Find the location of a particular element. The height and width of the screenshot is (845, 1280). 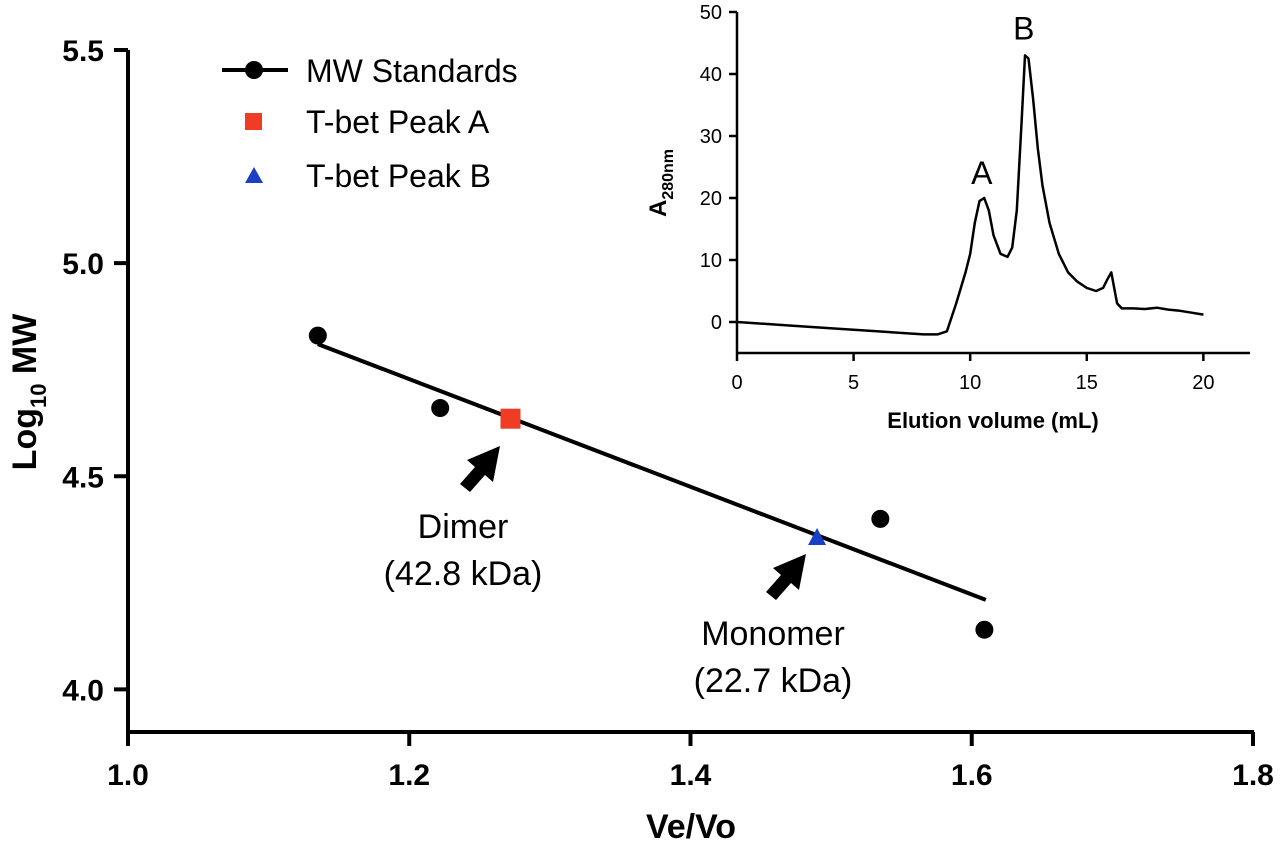

inset-x-ticks: 0 5 10 15 20 is located at coordinates (972, 373).